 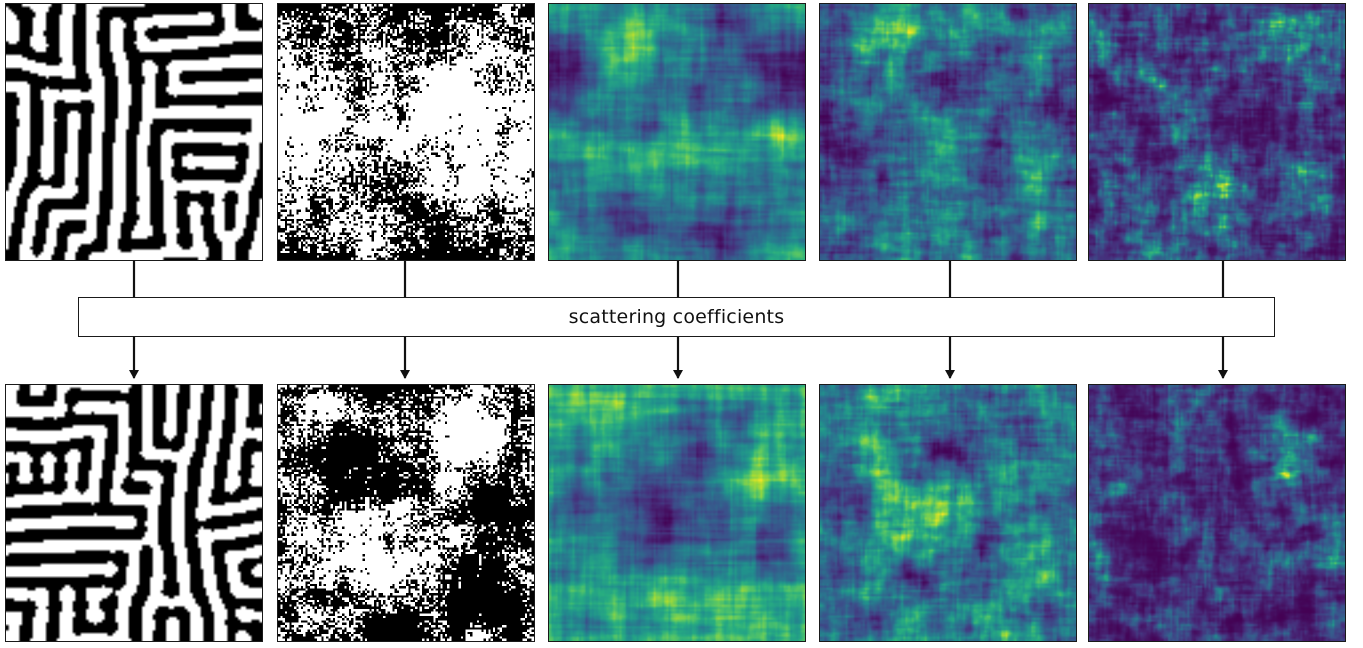 I want to click on synthesized-field-c-image, so click(x=1217, y=513).